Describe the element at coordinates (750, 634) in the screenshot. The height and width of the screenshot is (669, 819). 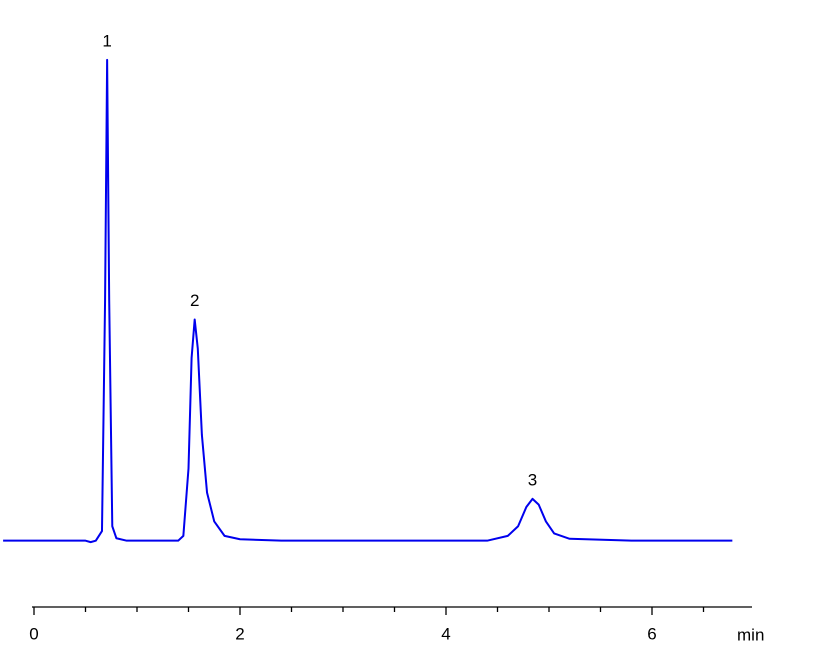
I see `x-axis-label: min` at that location.